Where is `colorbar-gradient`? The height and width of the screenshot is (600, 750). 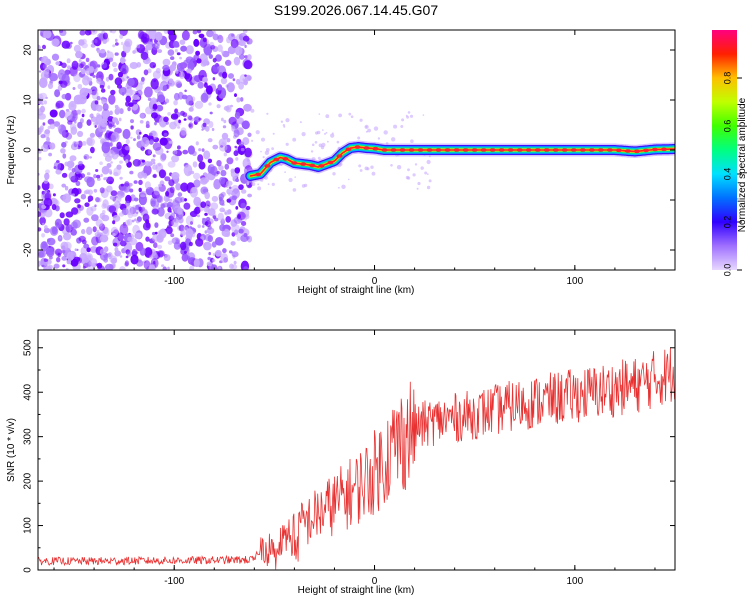
colorbar-gradient is located at coordinates (724, 150).